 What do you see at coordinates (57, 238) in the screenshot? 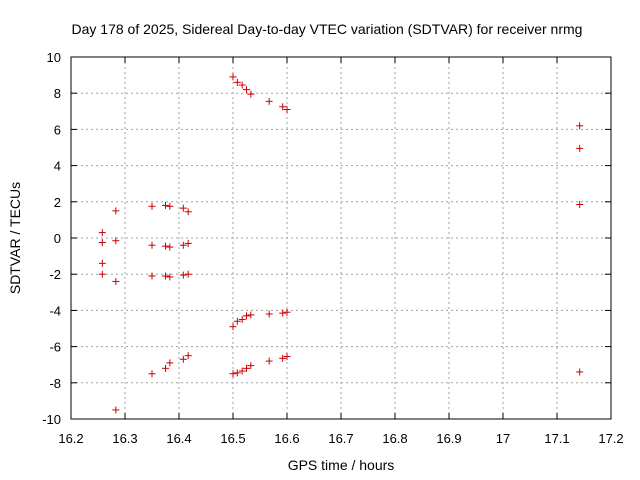
I see `y-tick-label: 0` at bounding box center [57, 238].